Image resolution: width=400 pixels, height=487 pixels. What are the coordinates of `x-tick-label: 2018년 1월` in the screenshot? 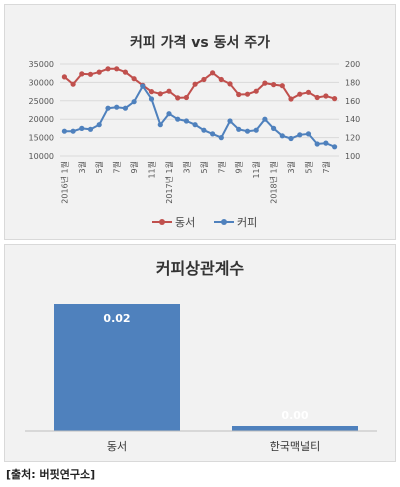 It's located at (274, 182).